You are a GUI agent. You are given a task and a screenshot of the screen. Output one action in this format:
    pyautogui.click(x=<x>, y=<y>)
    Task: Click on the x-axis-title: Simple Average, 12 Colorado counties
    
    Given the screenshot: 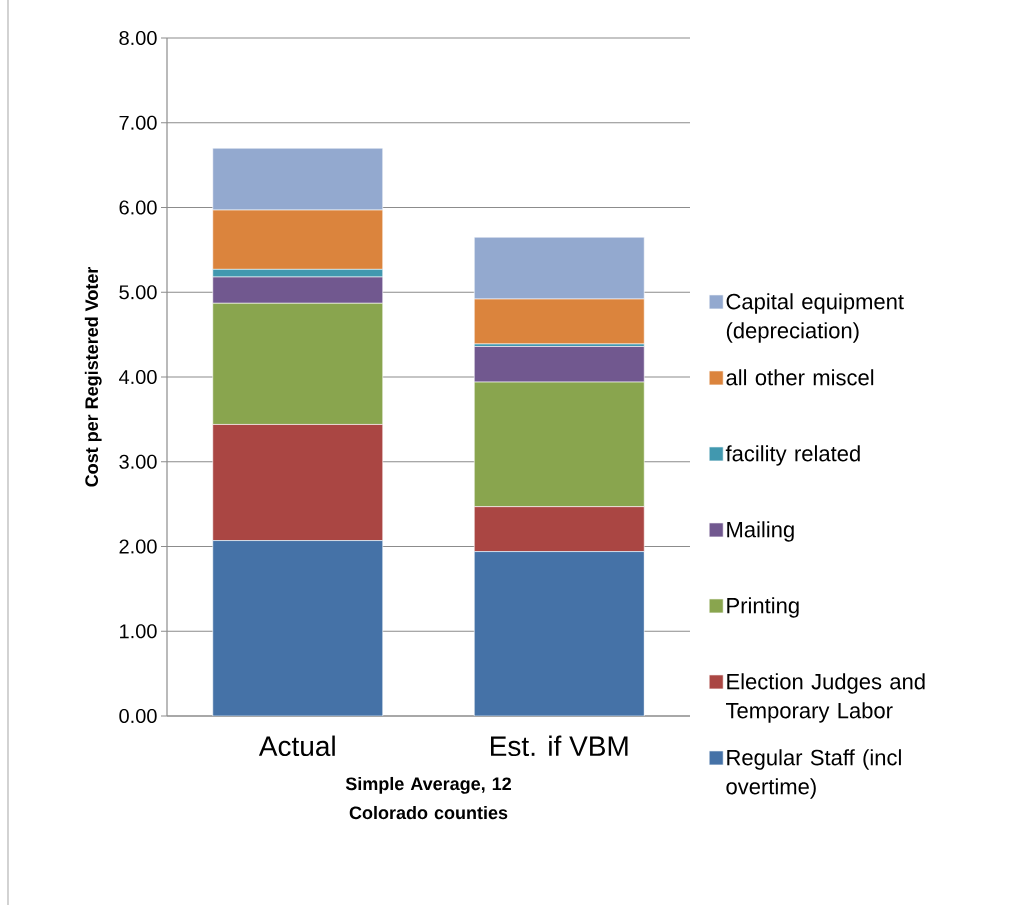 What is the action you would take?
    pyautogui.click(x=428, y=798)
    